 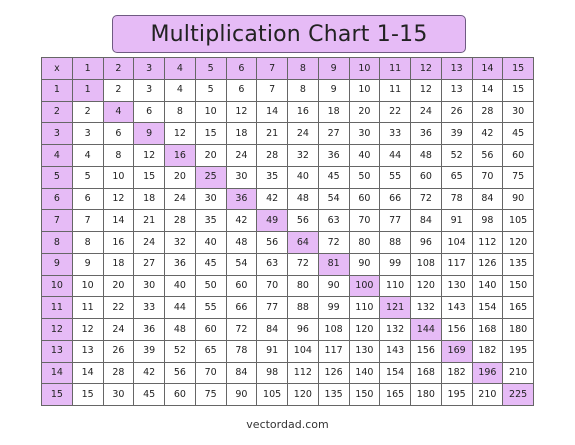 What do you see at coordinates (487, 220) in the screenshot?
I see `product-cell: 98` at bounding box center [487, 220].